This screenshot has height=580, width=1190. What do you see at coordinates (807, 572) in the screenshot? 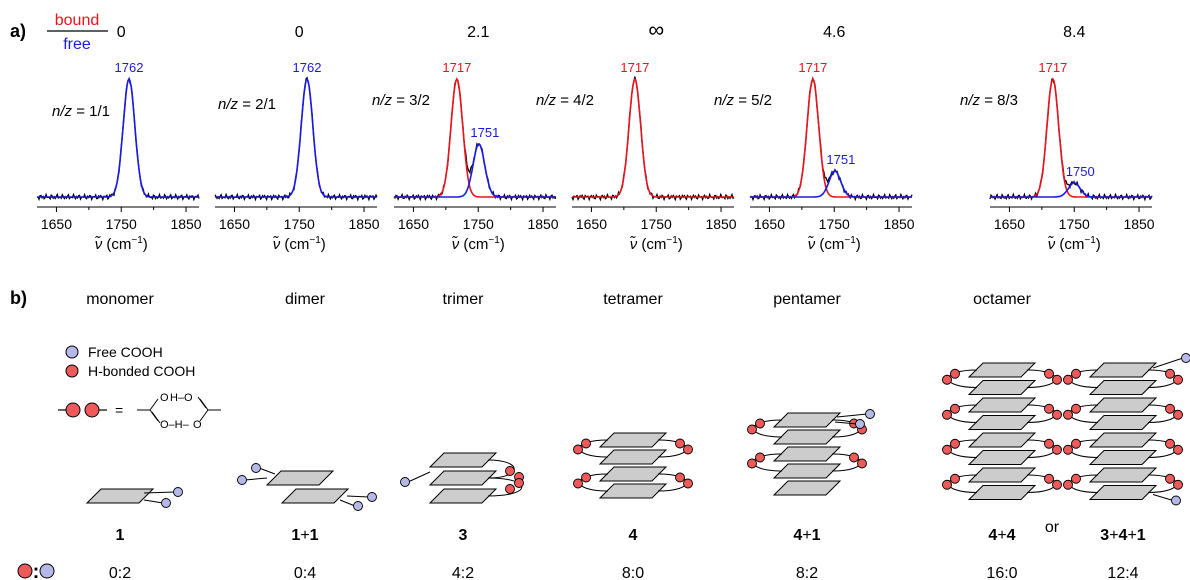
I see `species-ratio: 8:2` at bounding box center [807, 572].